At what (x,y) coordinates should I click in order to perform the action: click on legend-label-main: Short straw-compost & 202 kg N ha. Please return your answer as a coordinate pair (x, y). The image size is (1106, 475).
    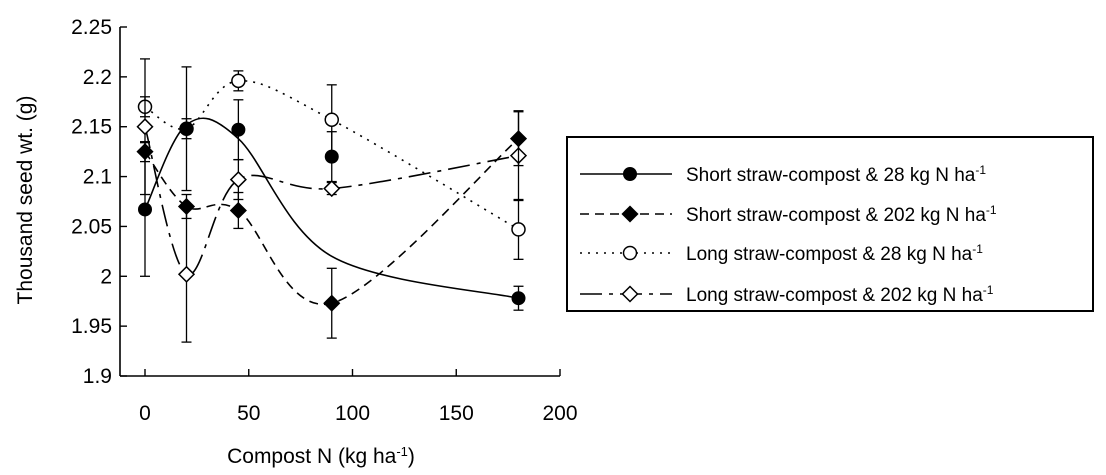
    Looking at the image, I should click on (836, 215).